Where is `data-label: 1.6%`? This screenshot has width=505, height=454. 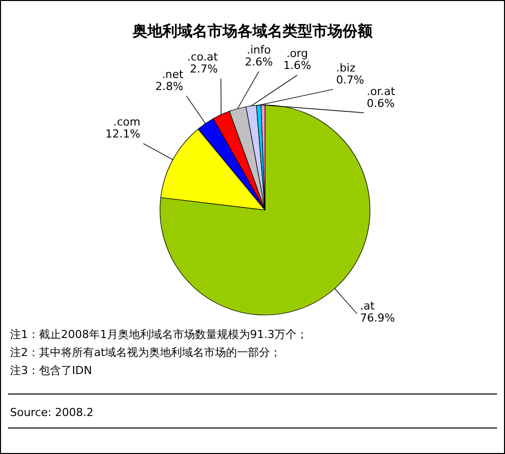
data-label: 1.6% is located at coordinates (297, 65).